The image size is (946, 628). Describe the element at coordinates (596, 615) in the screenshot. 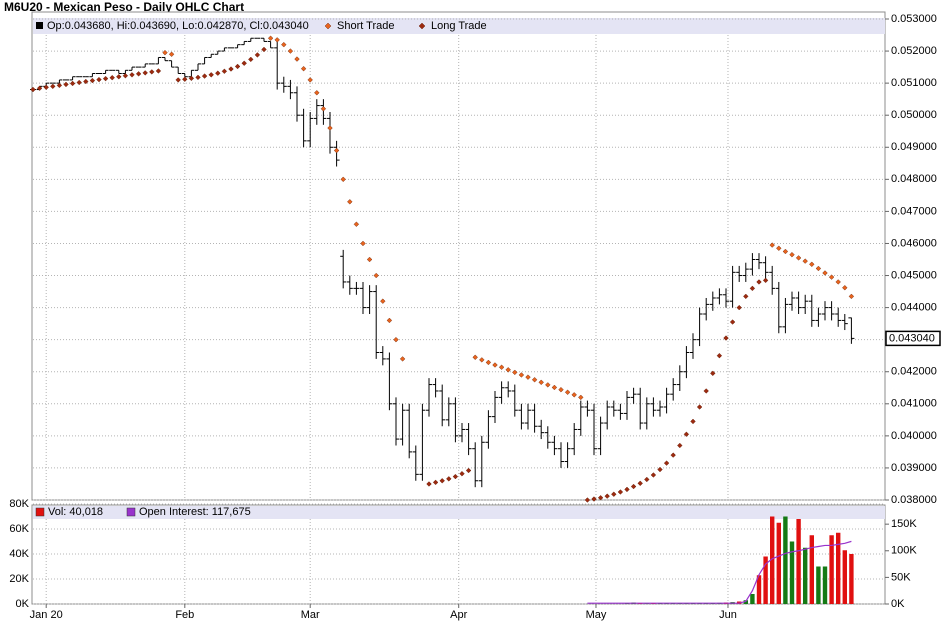

I see `x-tick-label: May` at that location.